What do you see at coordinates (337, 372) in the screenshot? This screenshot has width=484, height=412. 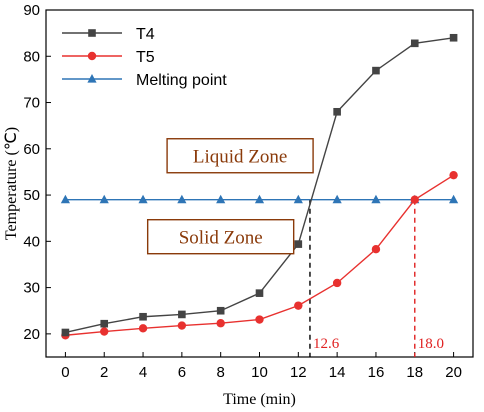 I see `x-tick-label: 14` at bounding box center [337, 372].